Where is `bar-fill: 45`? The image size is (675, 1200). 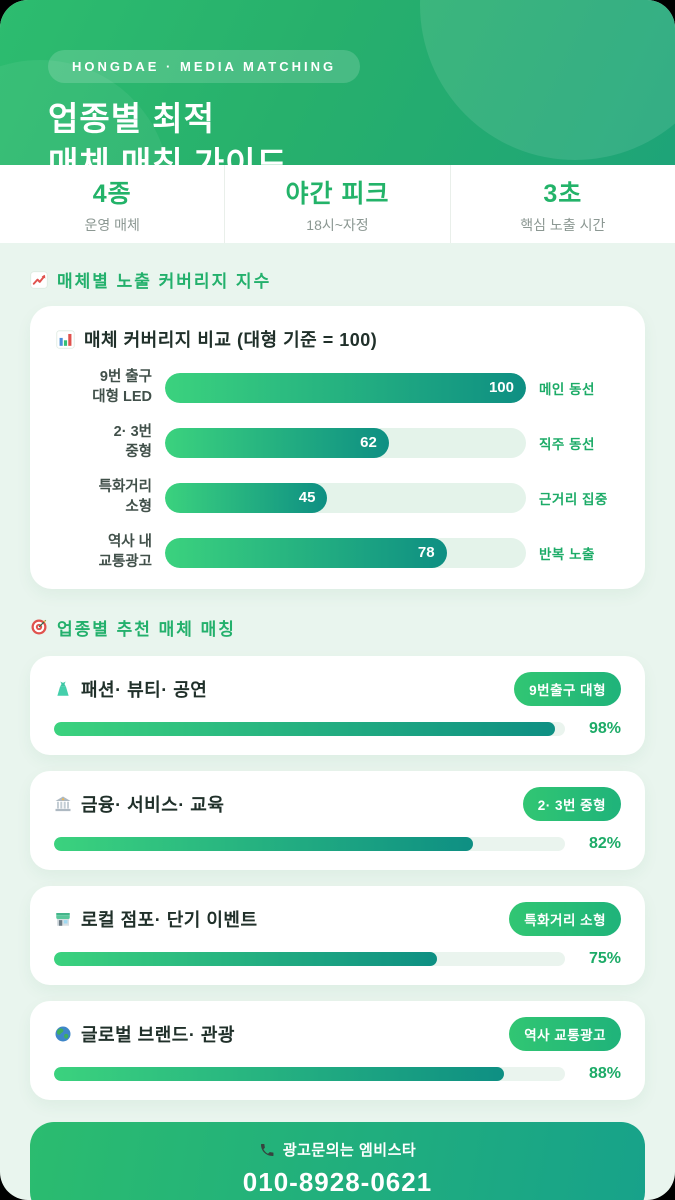
bar-fill: 45 is located at coordinates (246, 497).